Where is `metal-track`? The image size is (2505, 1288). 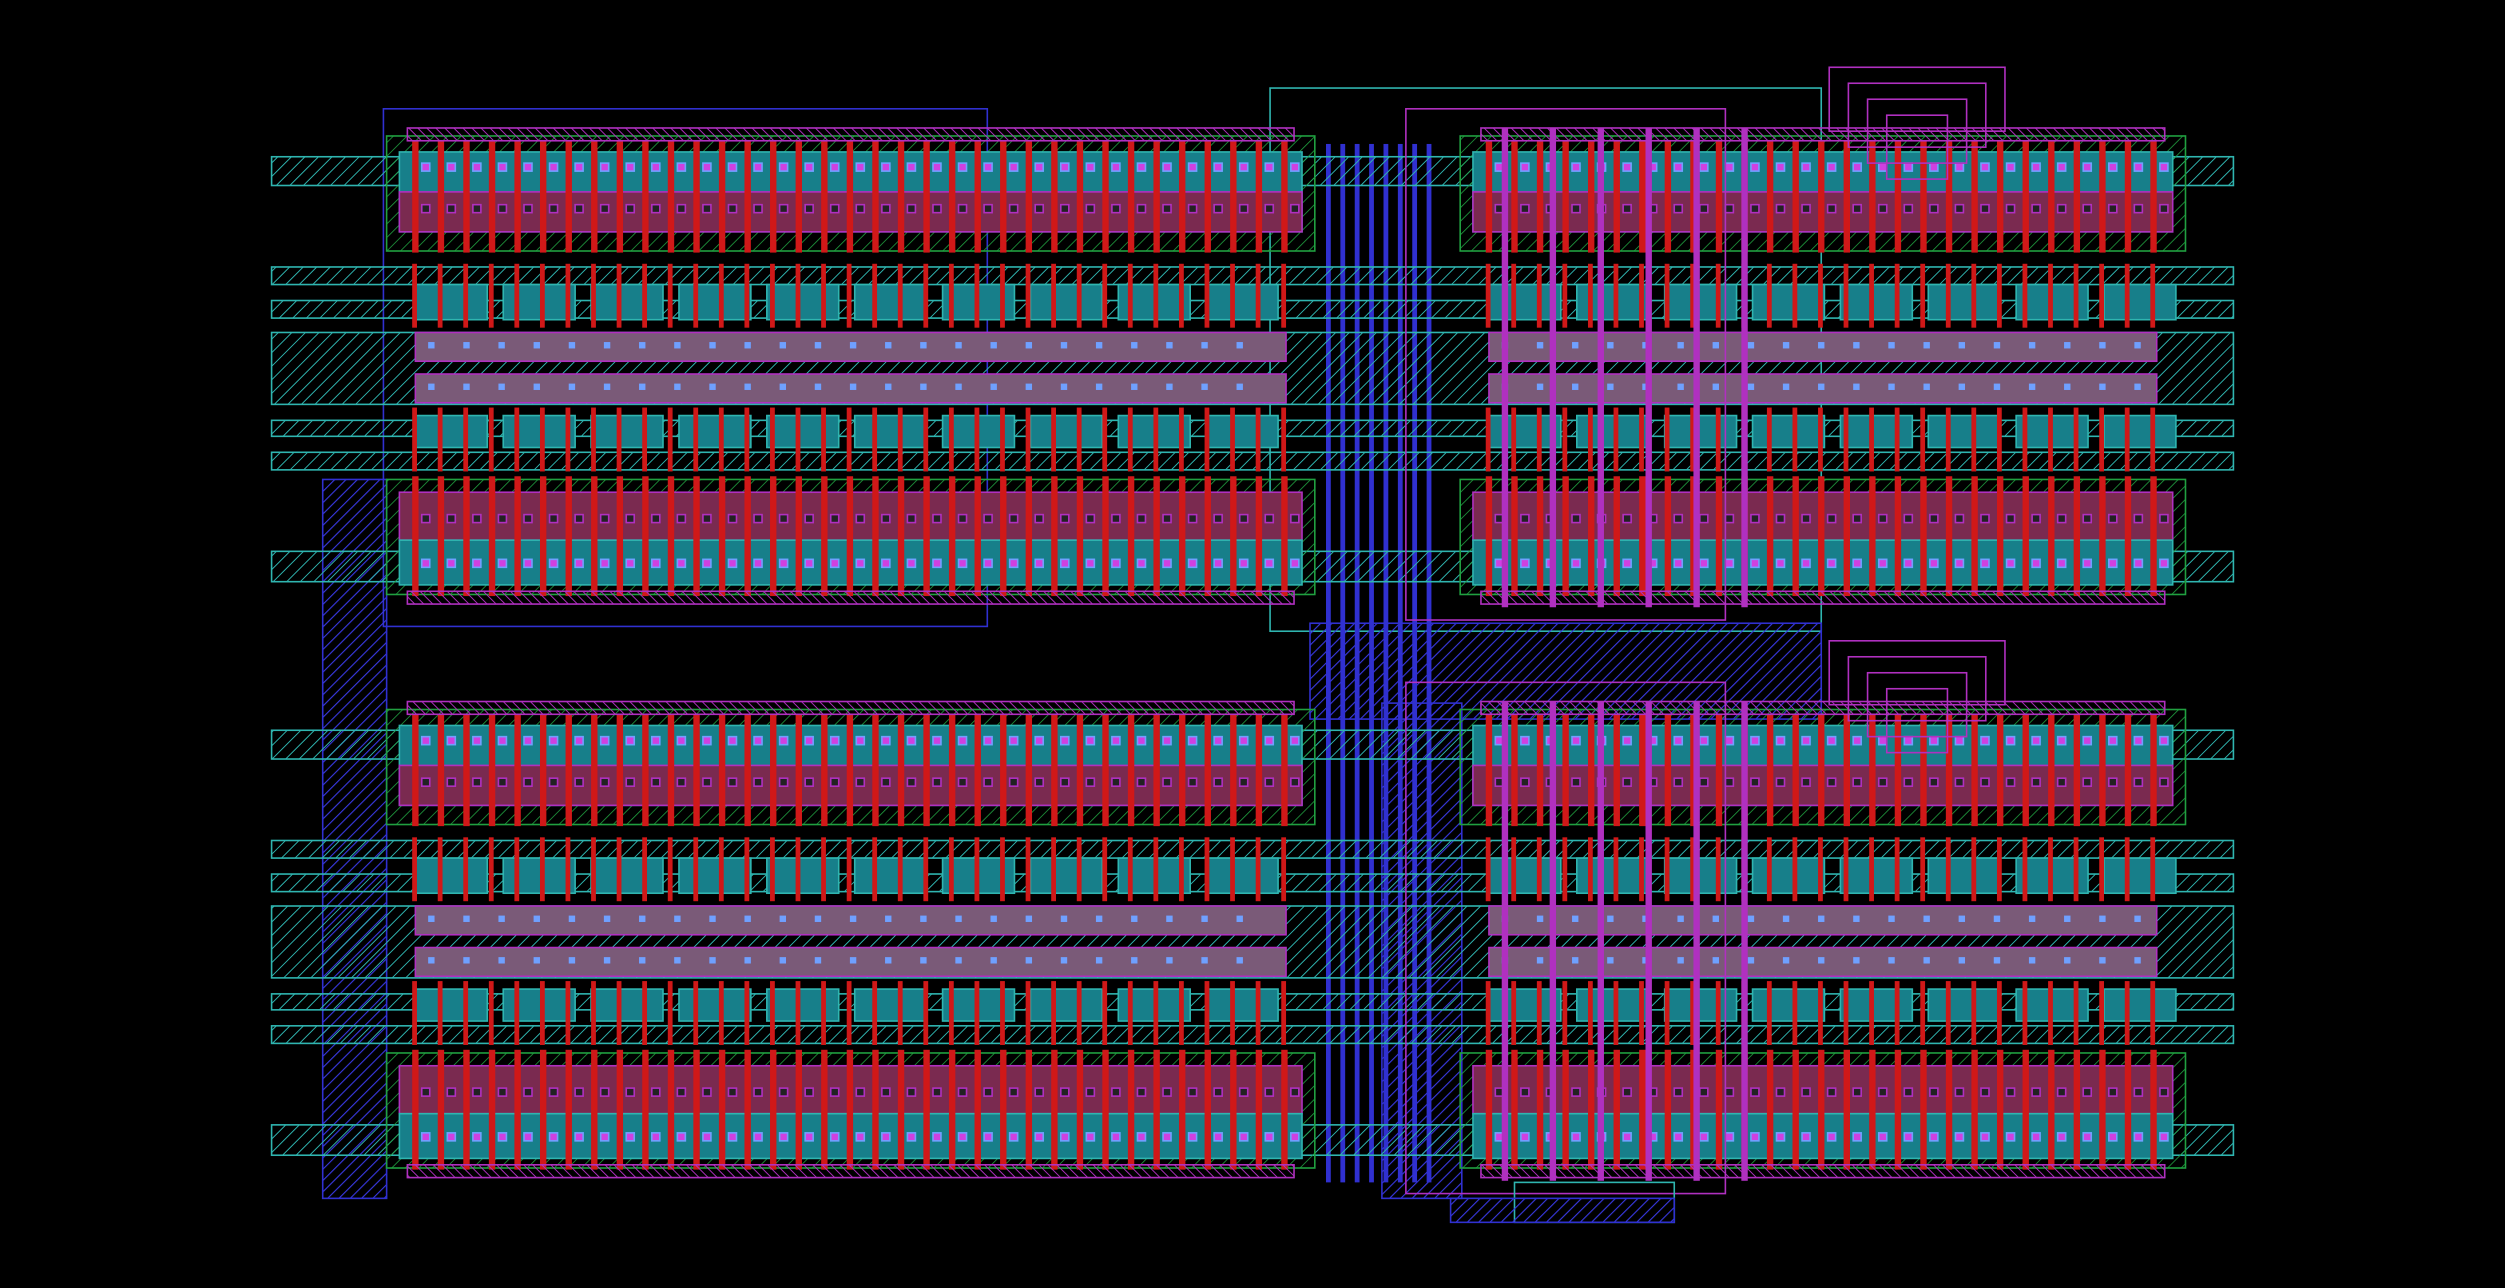 metal-track is located at coordinates (1371, 663).